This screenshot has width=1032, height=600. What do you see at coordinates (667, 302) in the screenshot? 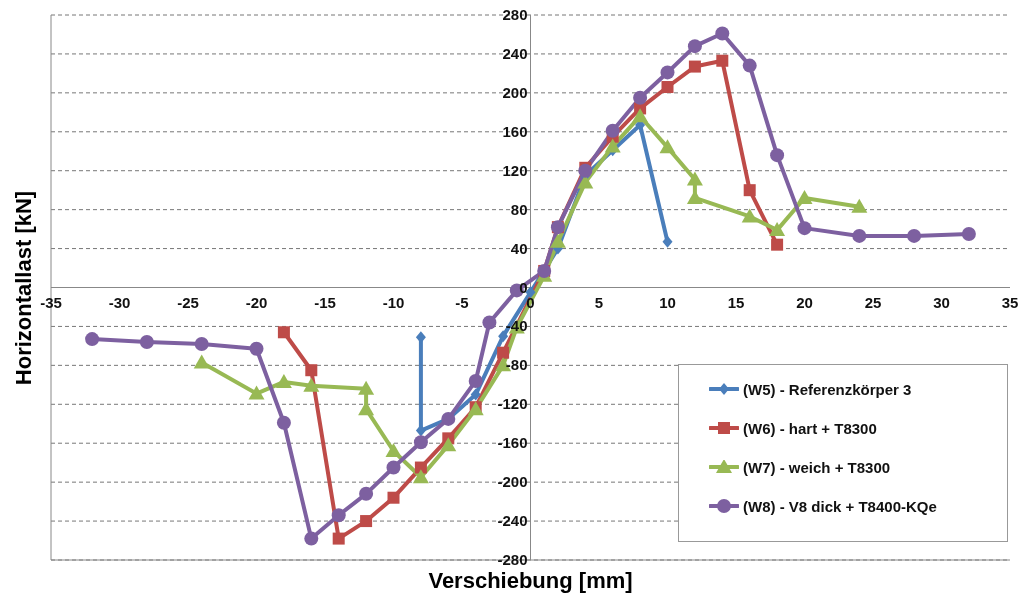
I see `x-tick-label: 10` at bounding box center [667, 302].